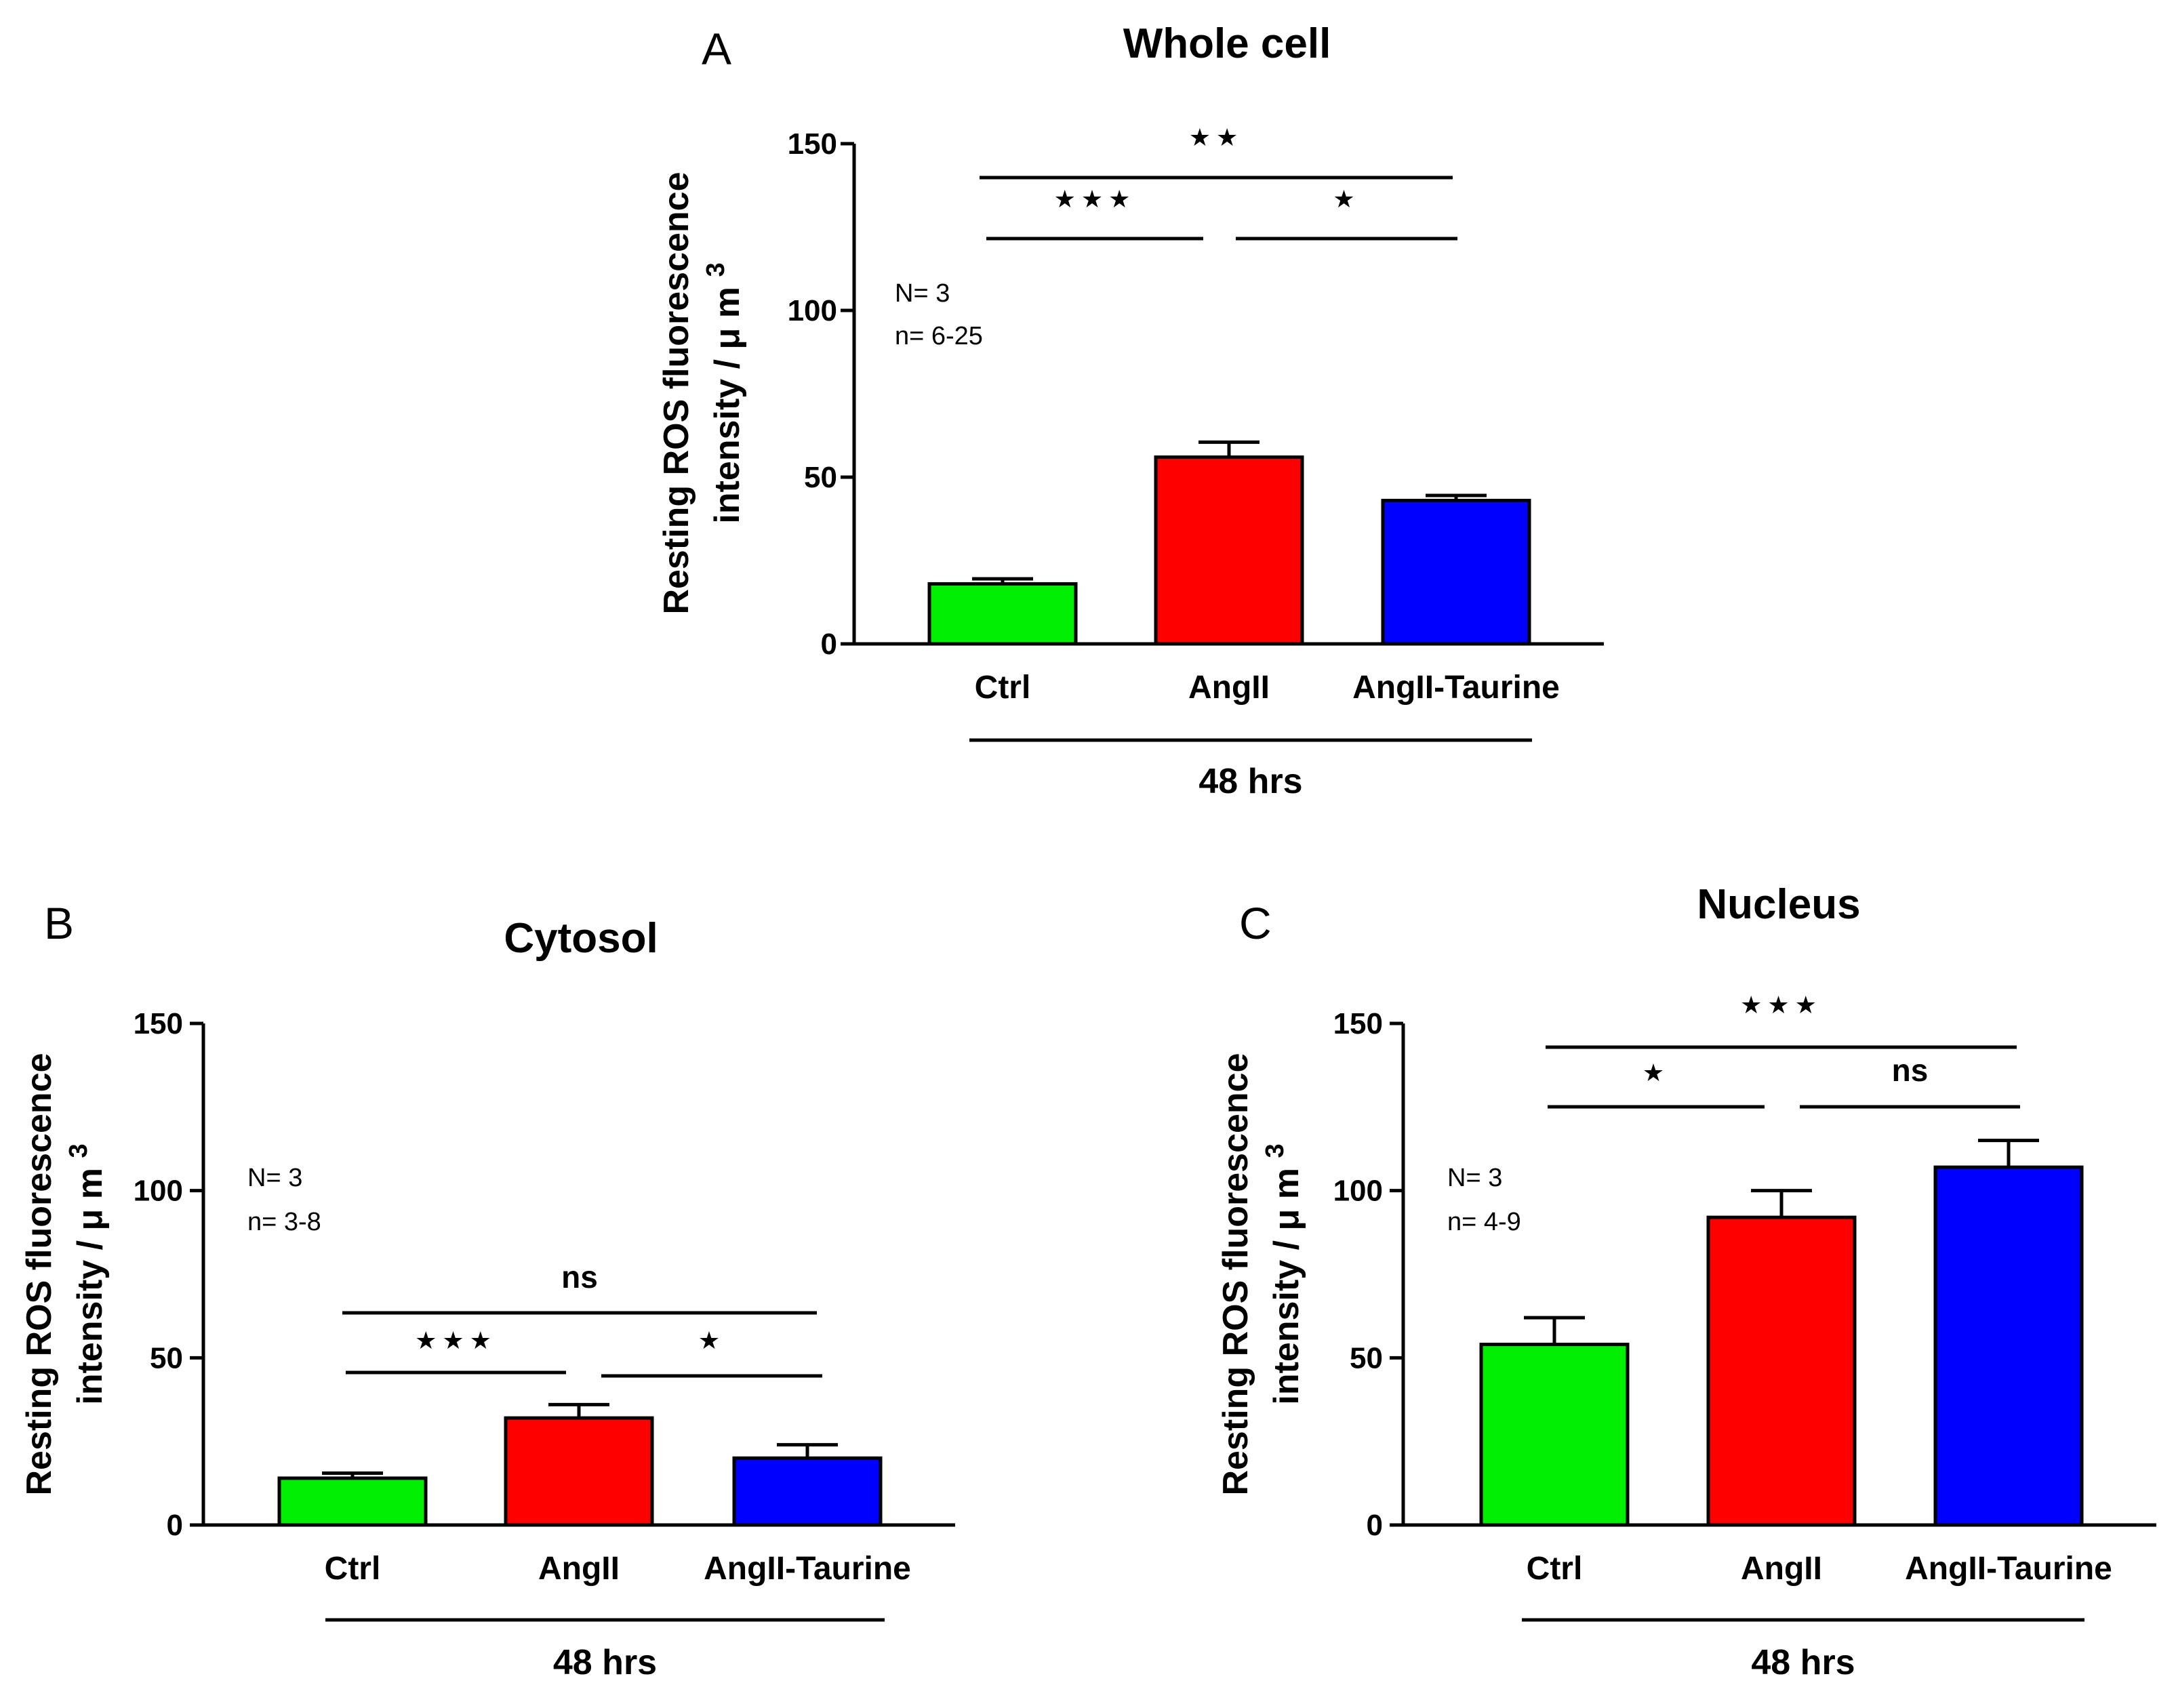 The width and height of the screenshot is (2176, 1708). I want to click on panel-label: C, so click(1255, 923).